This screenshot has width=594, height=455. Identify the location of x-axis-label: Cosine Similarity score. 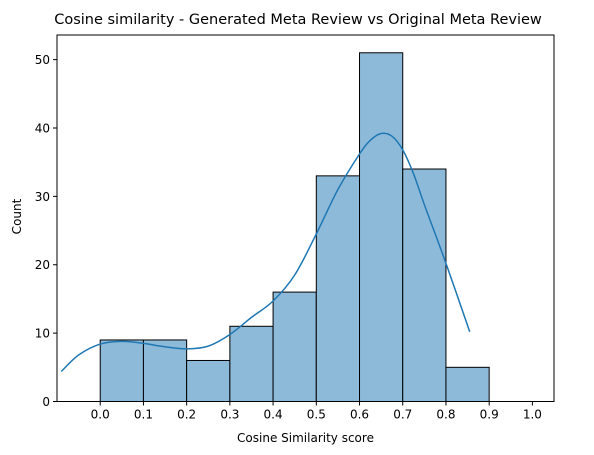
(305, 438).